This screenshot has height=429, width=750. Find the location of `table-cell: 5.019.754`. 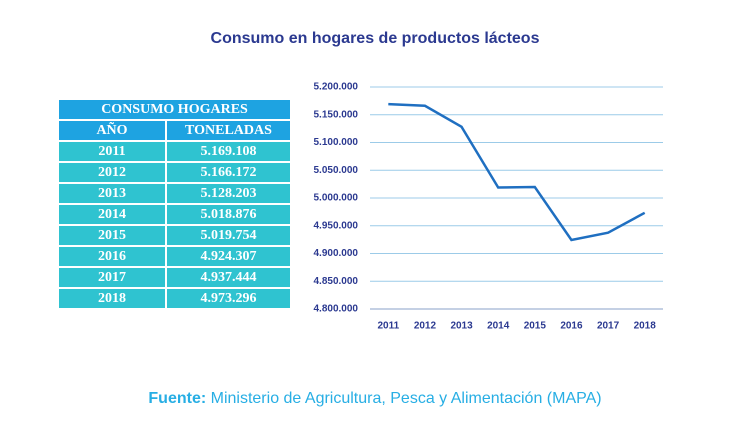

table-cell: 5.019.754 is located at coordinates (228, 235).